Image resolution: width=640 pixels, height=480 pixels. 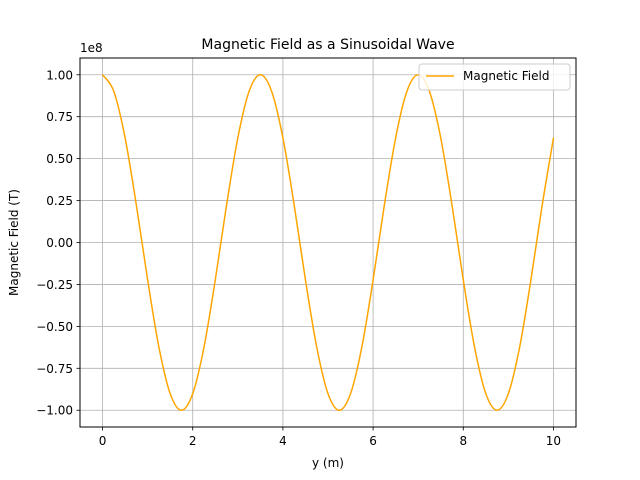 I want to click on y-tick-label: 0.50, so click(x=59, y=159).